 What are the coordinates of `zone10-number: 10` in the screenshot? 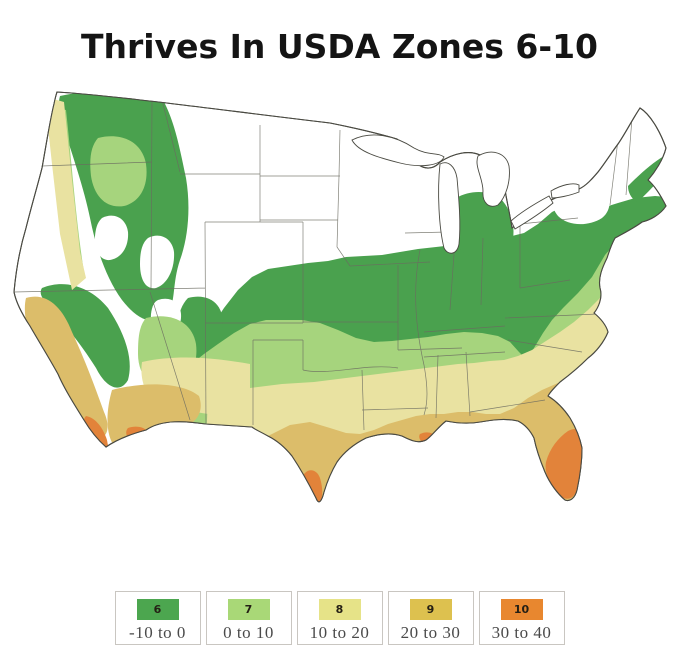 It's located at (521, 609).